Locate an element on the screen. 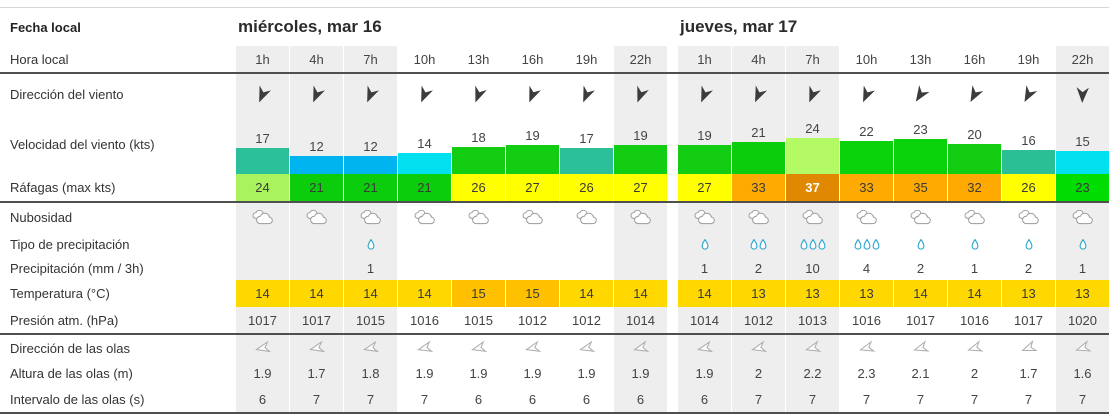 This screenshot has height=419, width=1111. wind-speed-value: 18 is located at coordinates (478, 137).